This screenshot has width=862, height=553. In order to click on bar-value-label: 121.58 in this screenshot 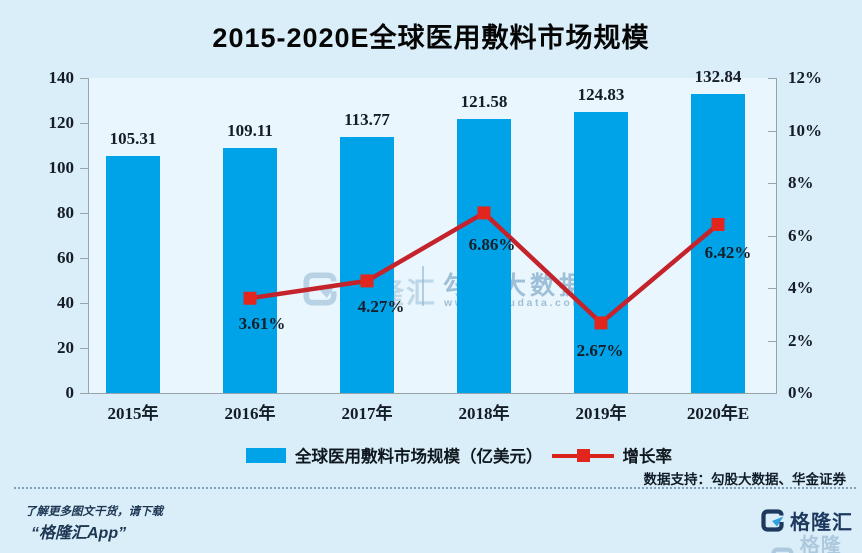, I will do `click(484, 102)`.